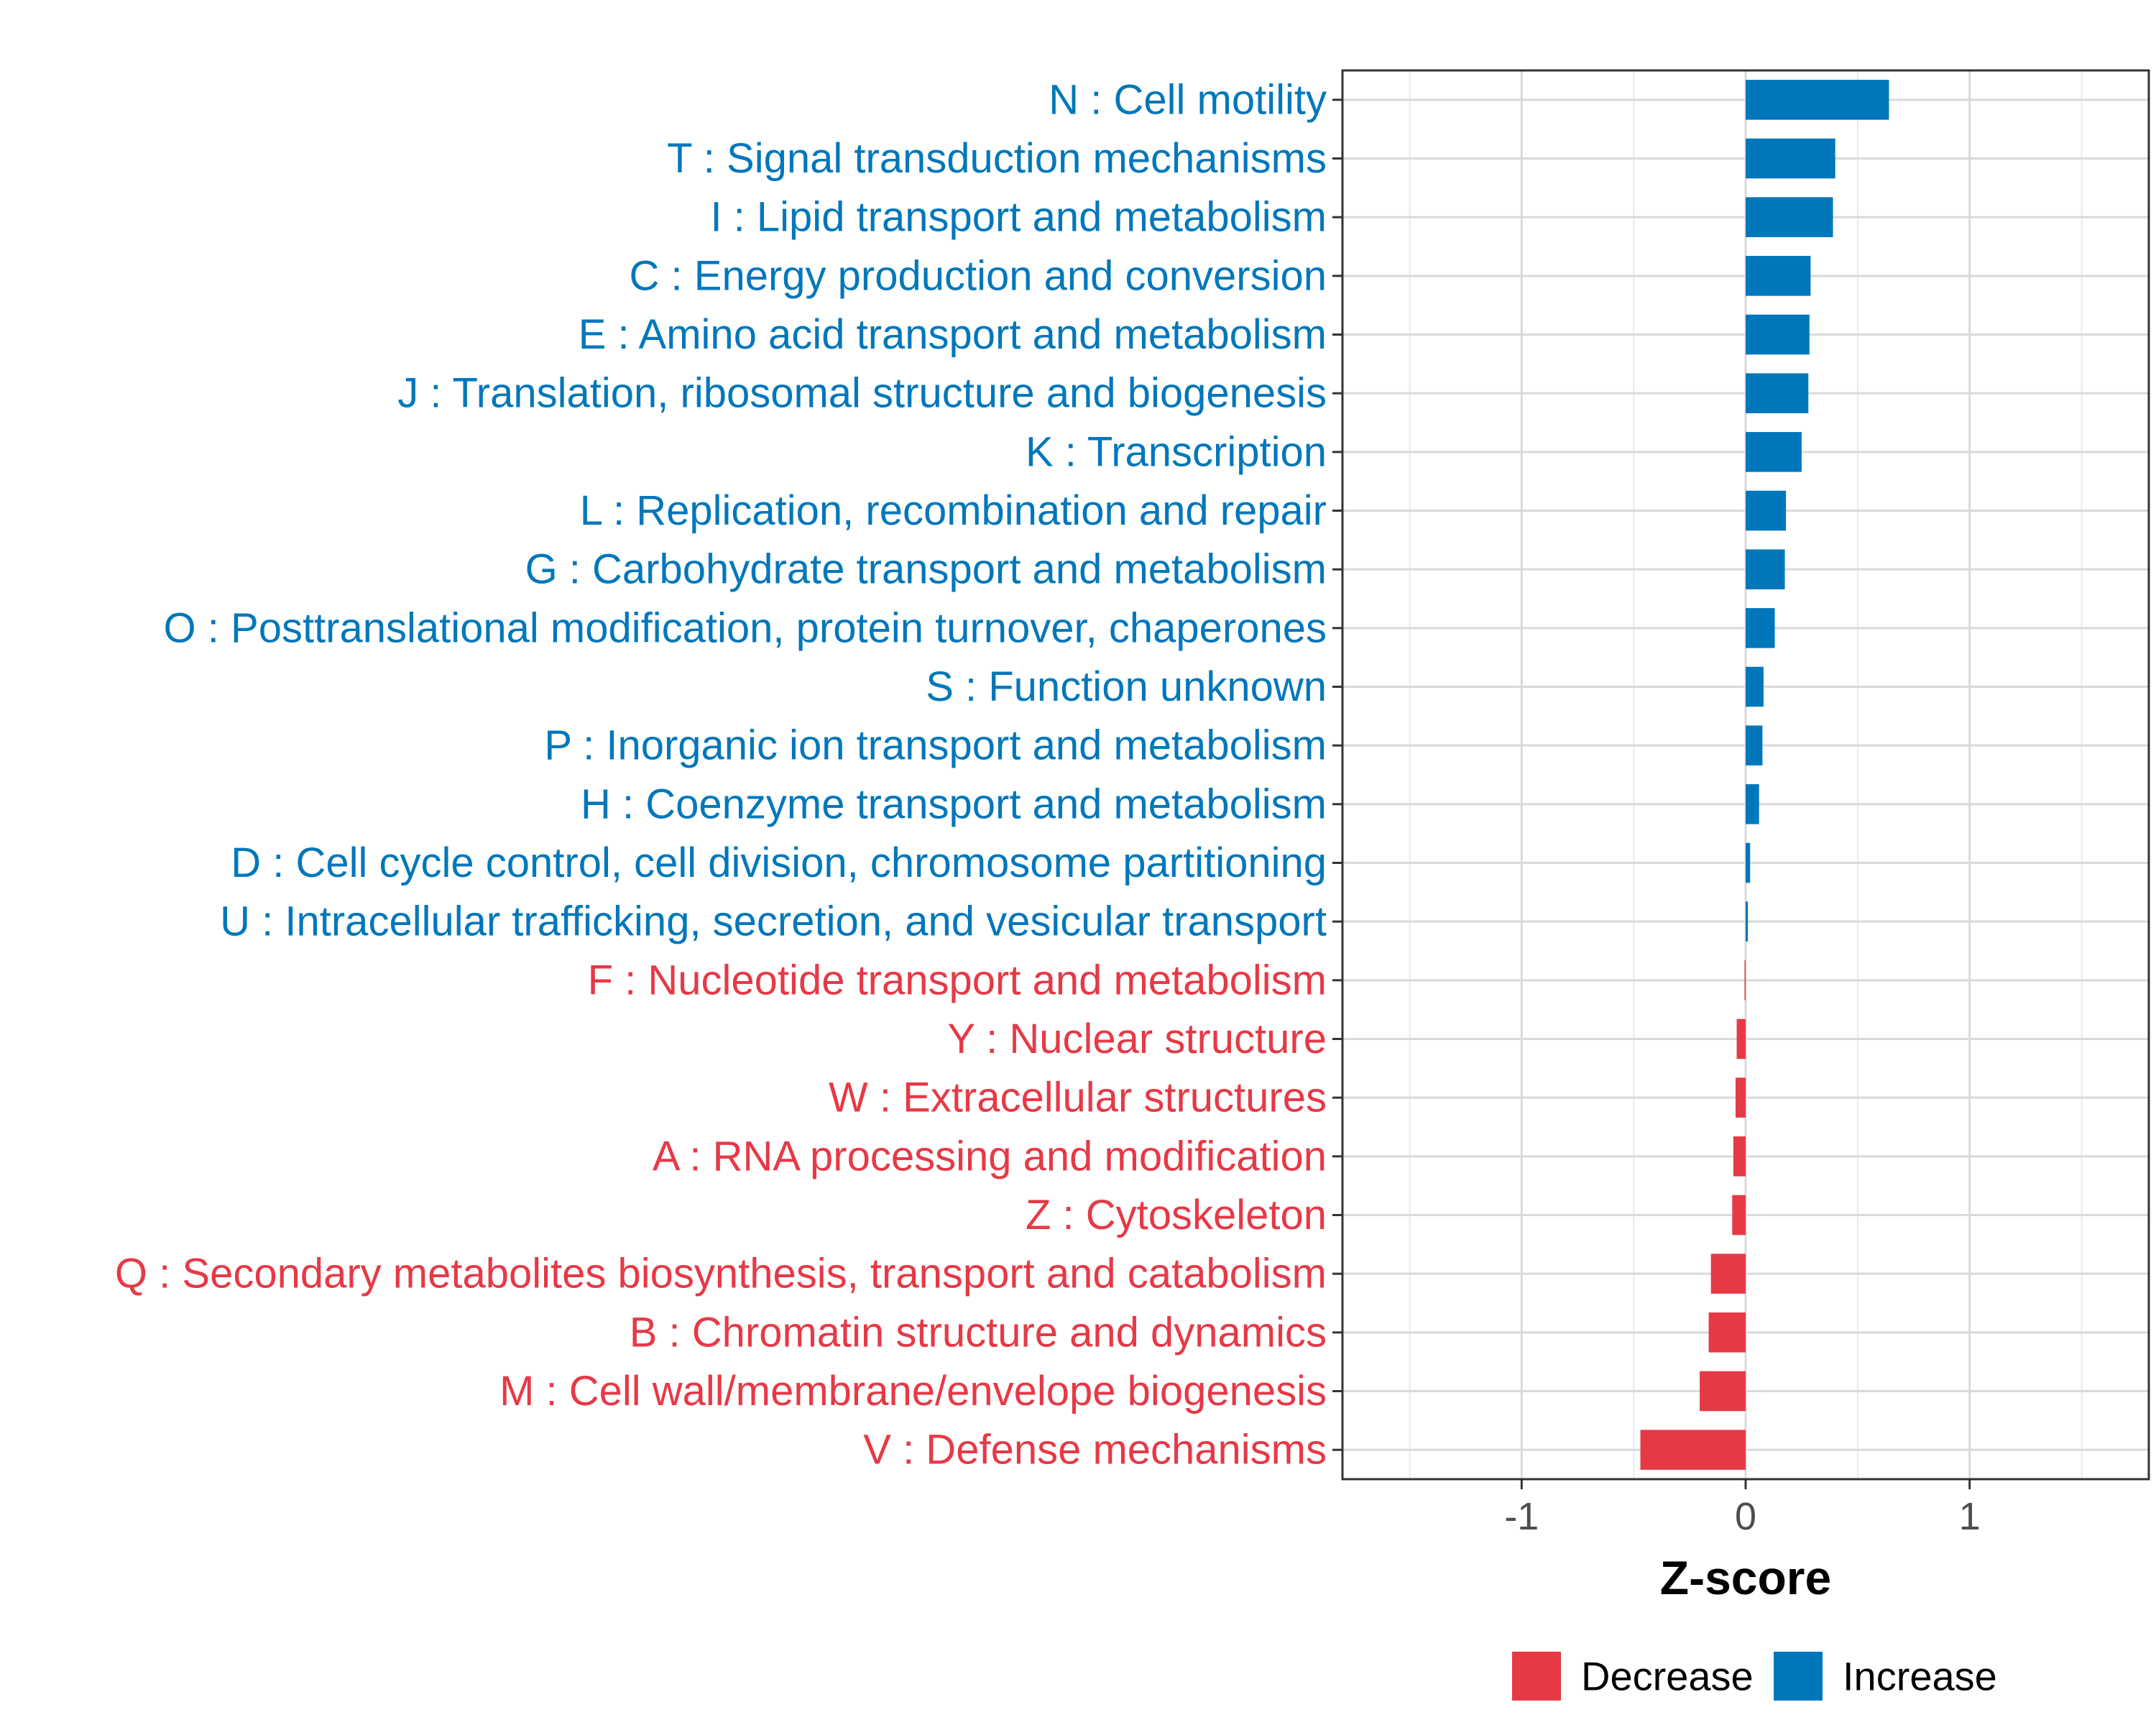  I want to click on x-axis-title: Z-score, so click(1745, 1577).